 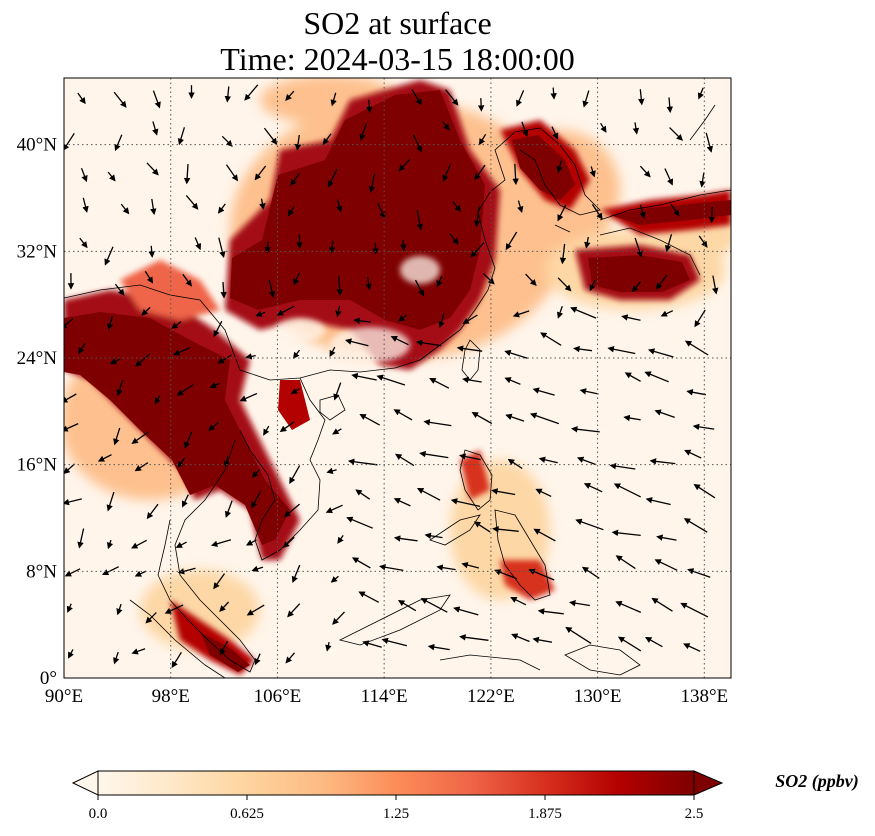 I want to click on map-title-line2: Time: 2024-03-15 18:00:00, so click(x=397, y=59).